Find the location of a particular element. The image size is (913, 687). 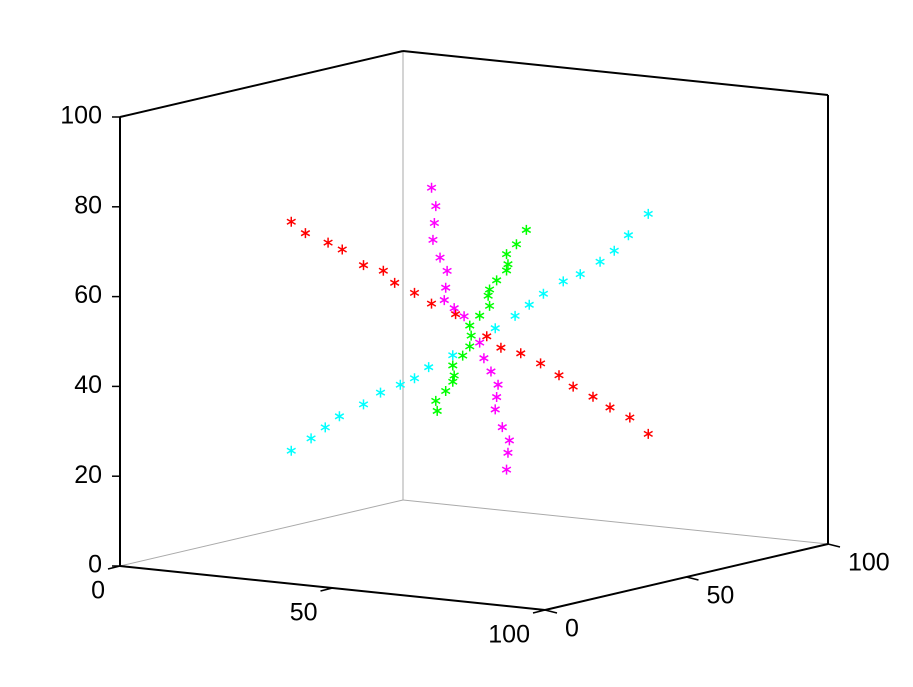

y-tick-label: 50 is located at coordinates (721, 596).